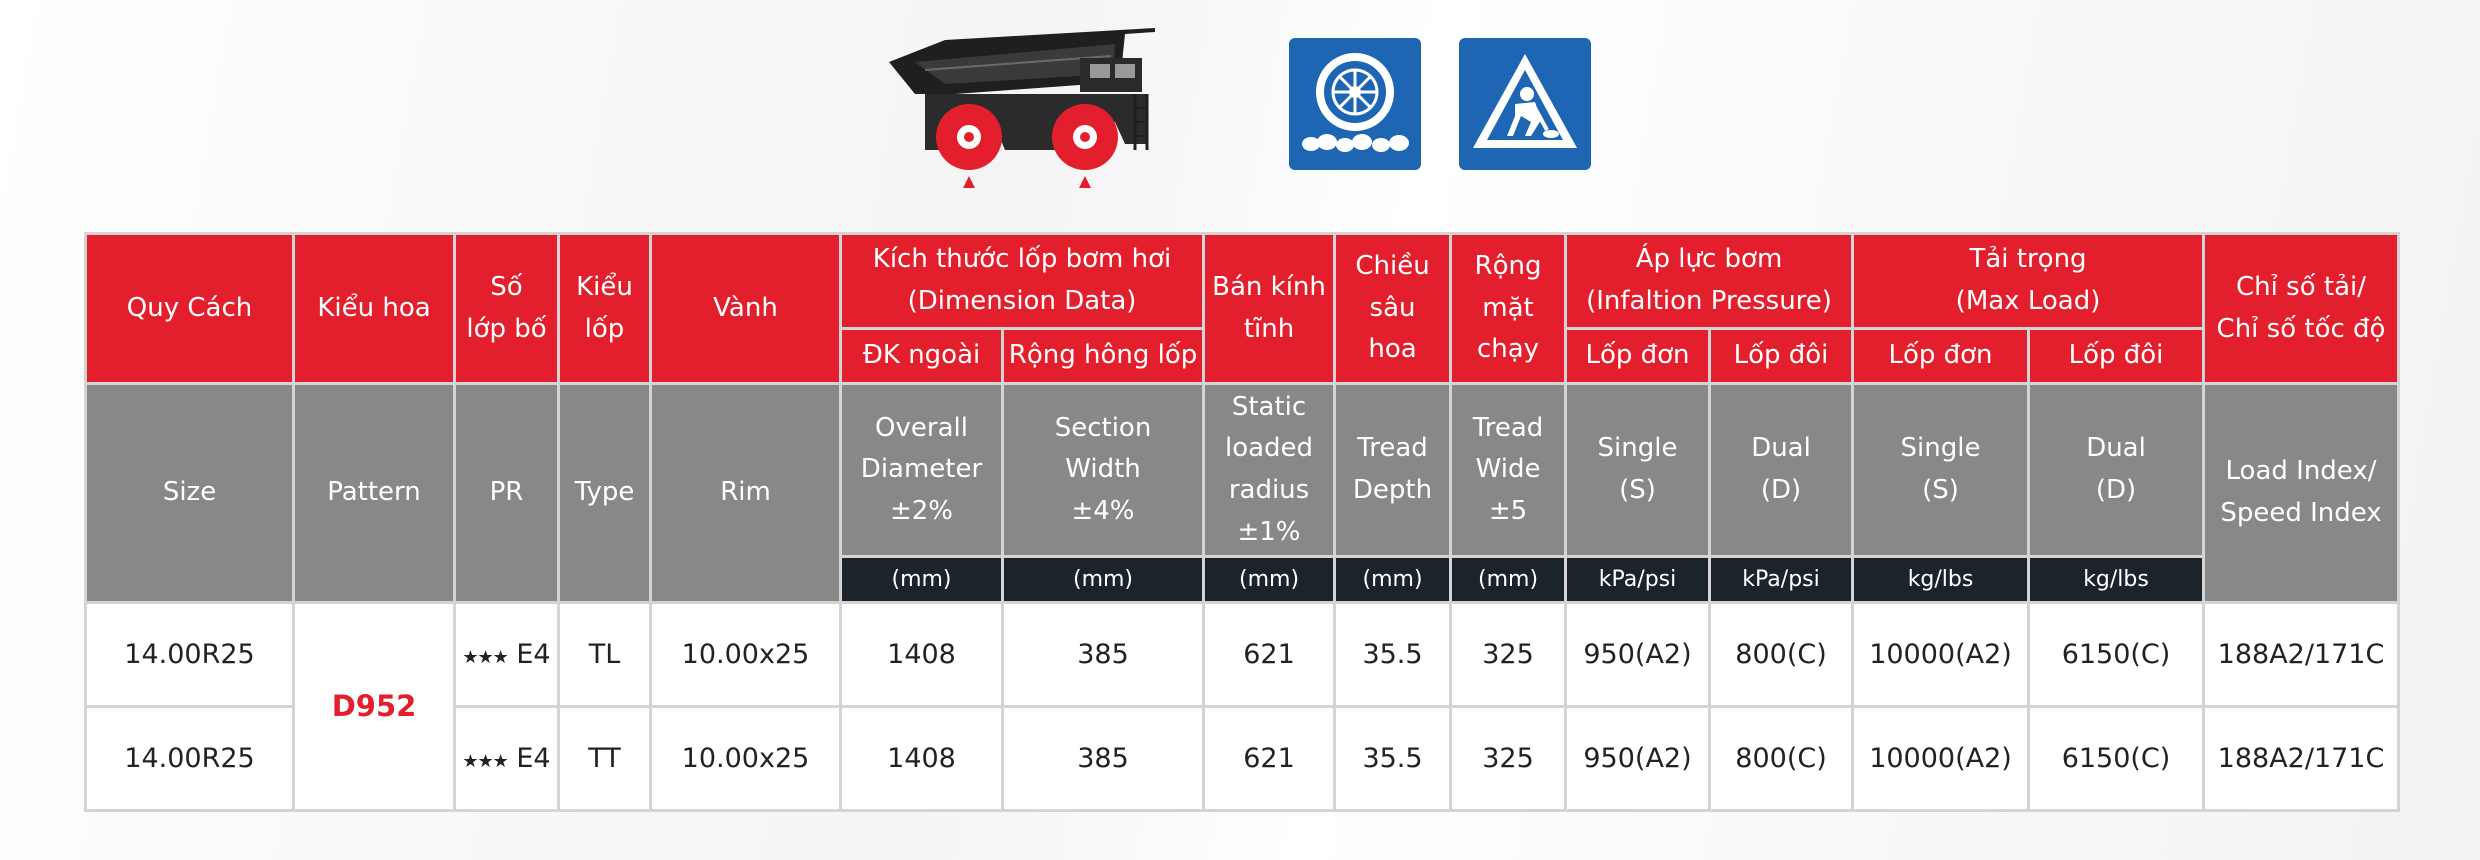 This screenshot has height=860, width=2480. I want to click on unit-load-single: kg/lbs, so click(1941, 579).